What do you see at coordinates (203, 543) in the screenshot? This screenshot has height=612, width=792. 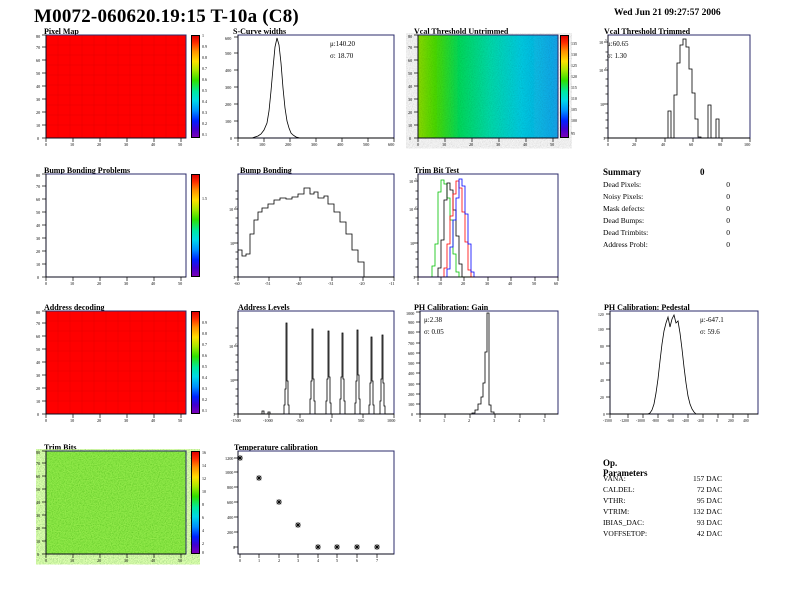 I see `cbar-tick: 2` at bounding box center [203, 543].